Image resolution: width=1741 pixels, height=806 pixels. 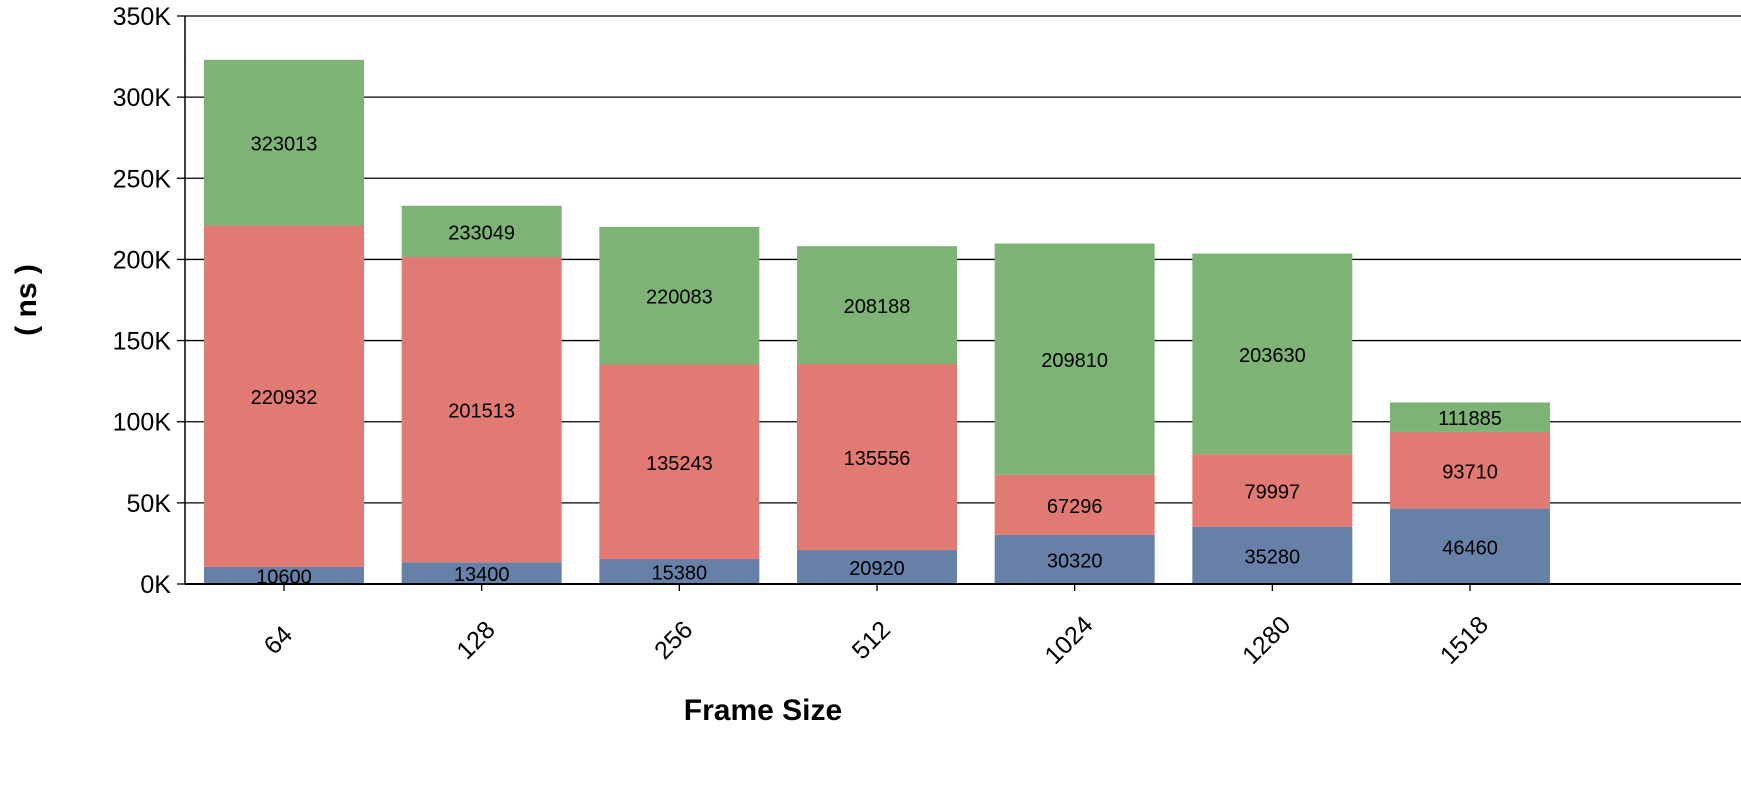 I want to click on y-tick-label: 250K, so click(x=142, y=179).